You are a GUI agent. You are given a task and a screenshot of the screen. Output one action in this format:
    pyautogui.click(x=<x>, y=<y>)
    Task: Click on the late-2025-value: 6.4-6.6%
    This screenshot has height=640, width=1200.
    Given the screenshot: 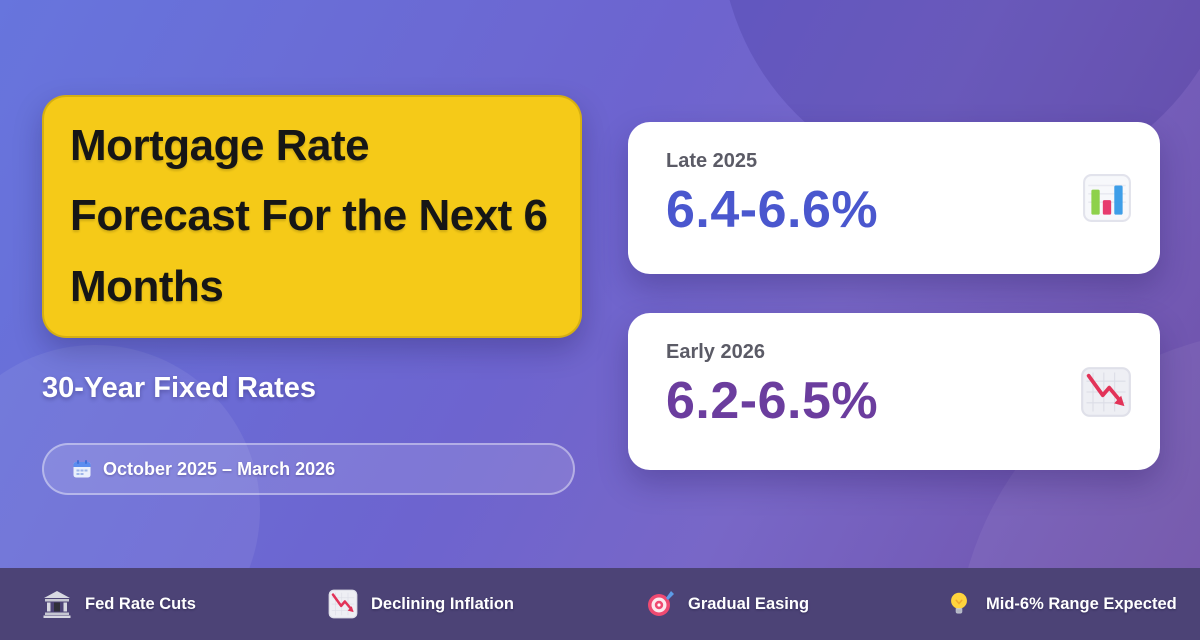 What is the action you would take?
    pyautogui.click(x=772, y=210)
    